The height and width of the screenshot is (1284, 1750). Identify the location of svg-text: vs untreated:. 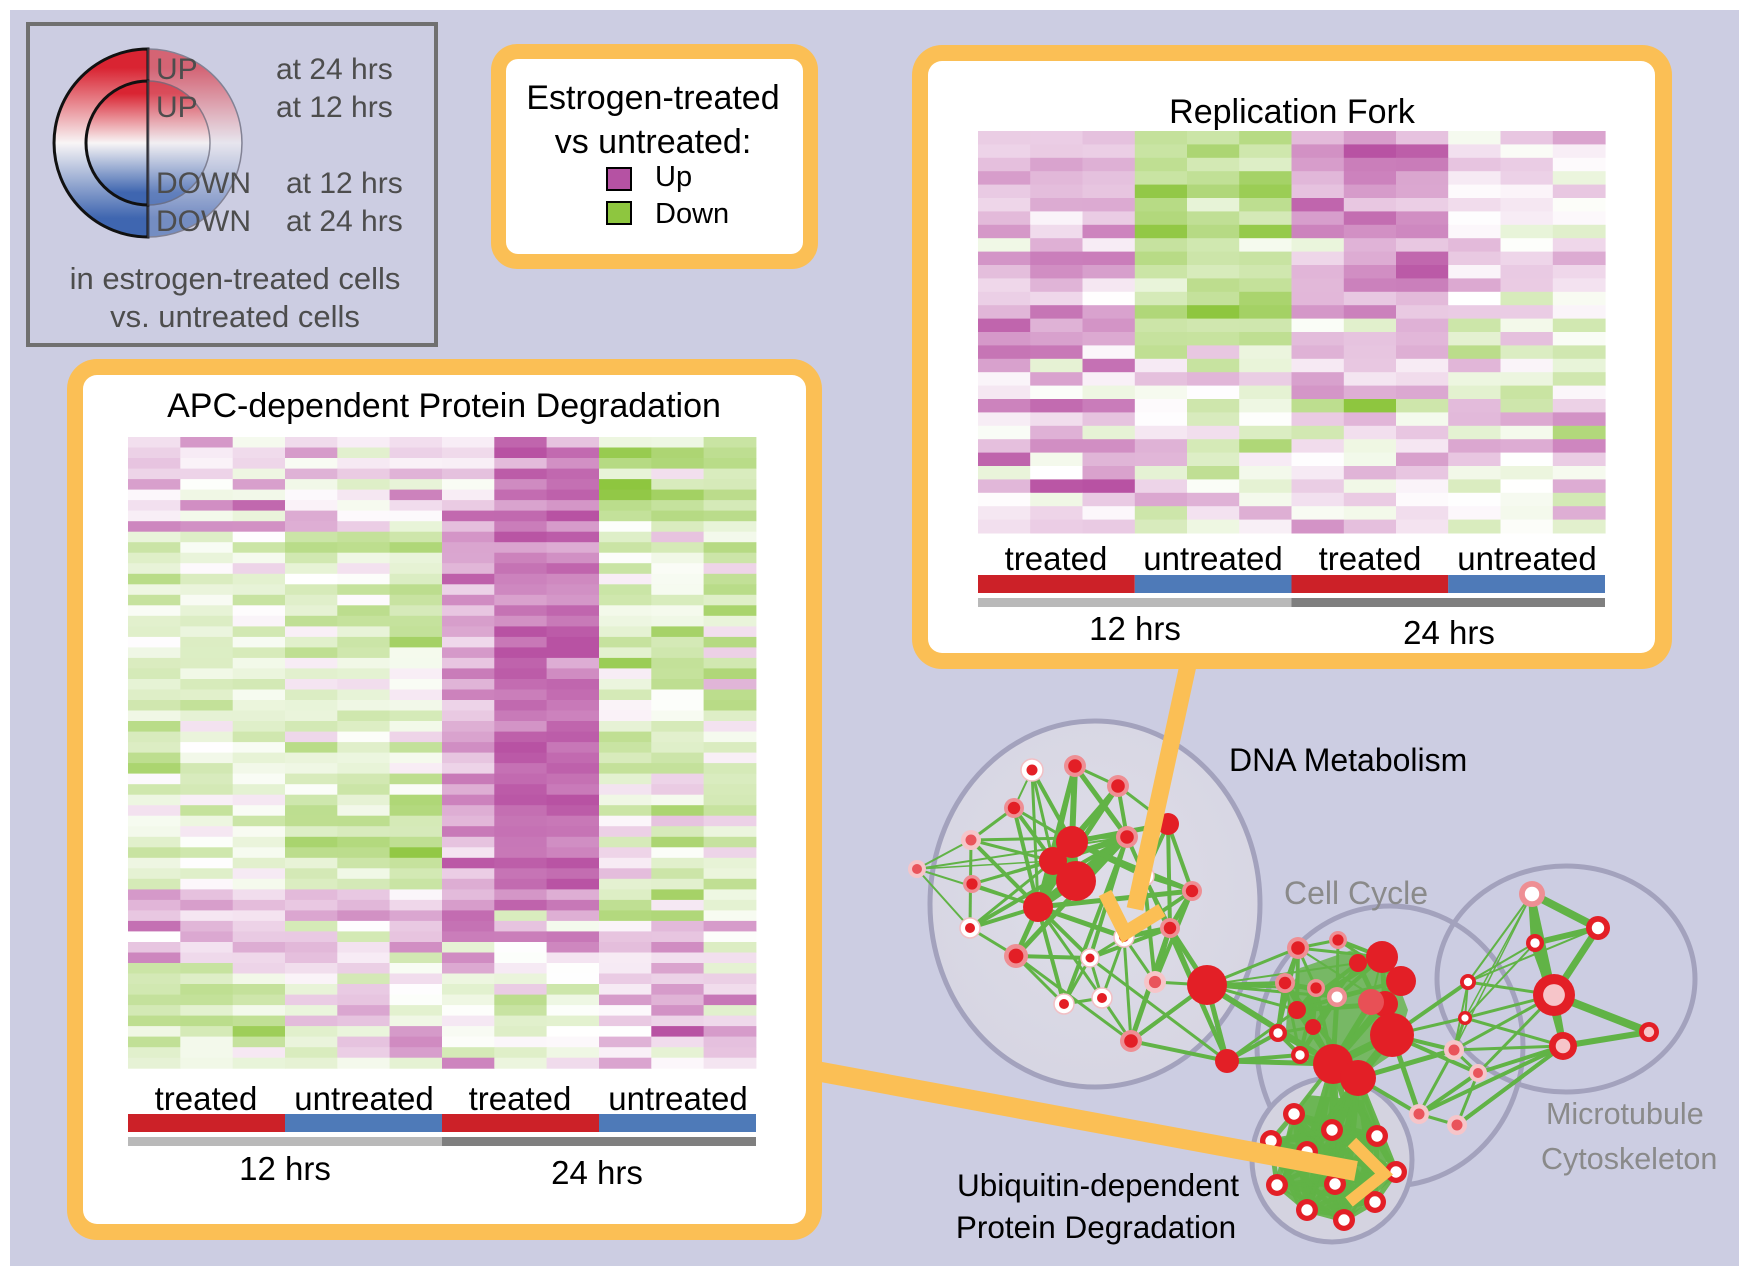
(653, 142).